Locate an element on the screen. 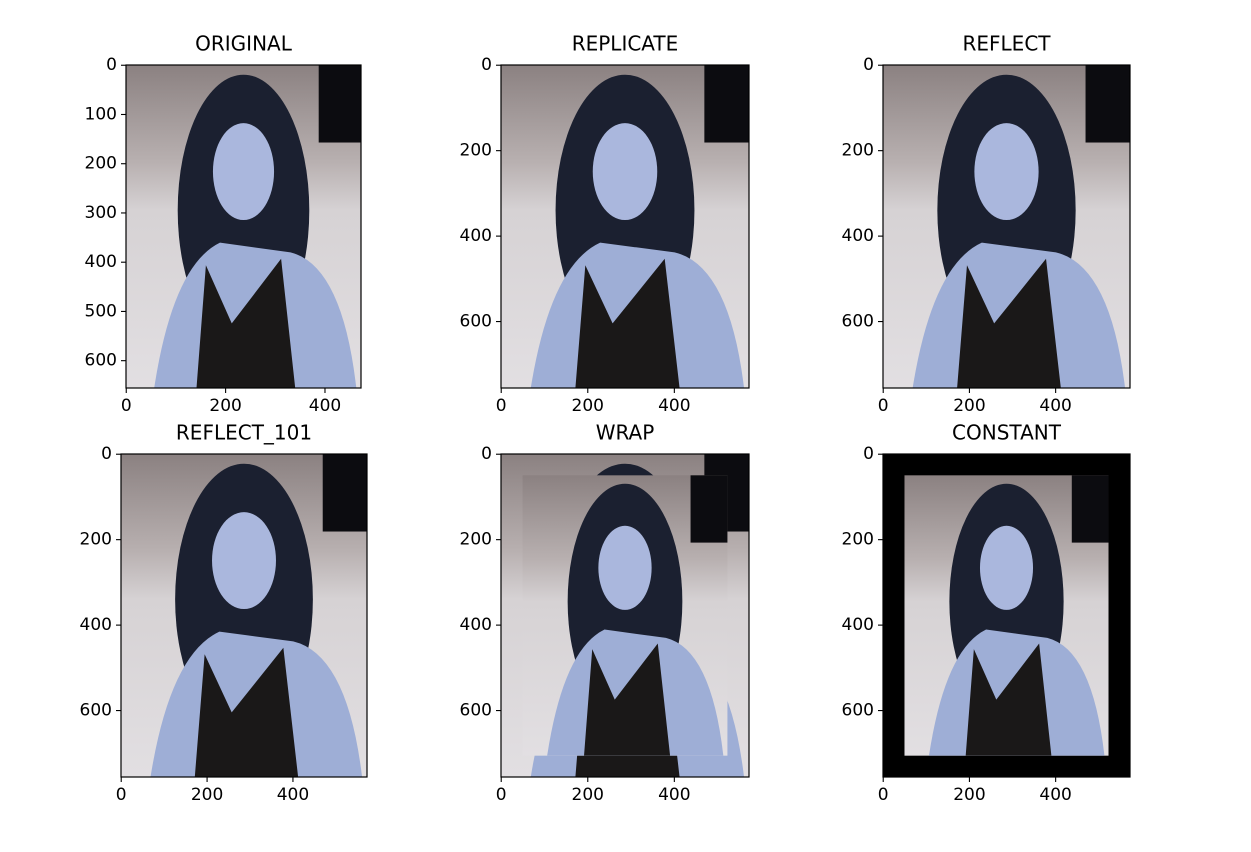  axes-title: REFLECT_101 is located at coordinates (244, 433).